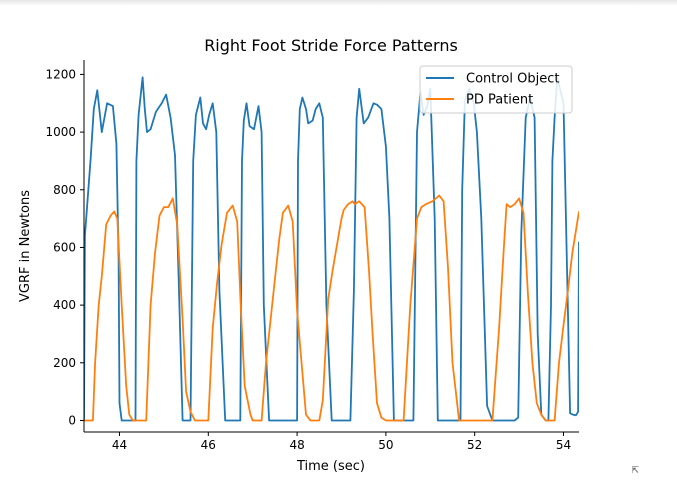  What do you see at coordinates (64, 247) in the screenshot?
I see `y-tick-label: 600` at bounding box center [64, 247].